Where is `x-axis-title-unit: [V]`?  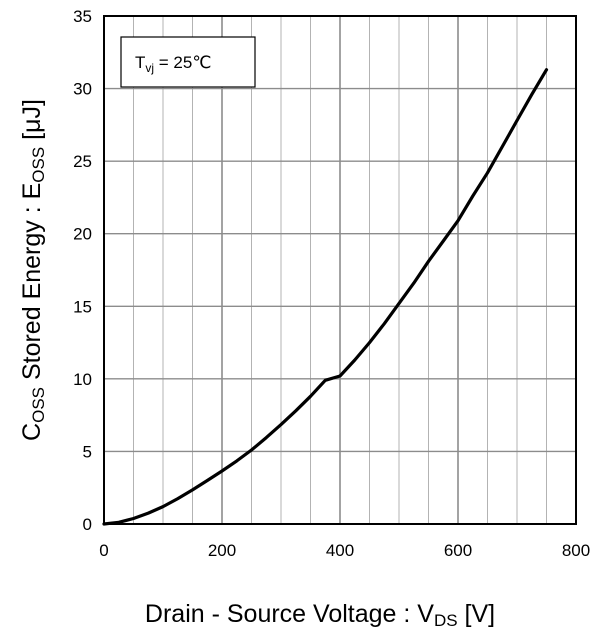 x-axis-title-unit: [V] is located at coordinates (477, 614).